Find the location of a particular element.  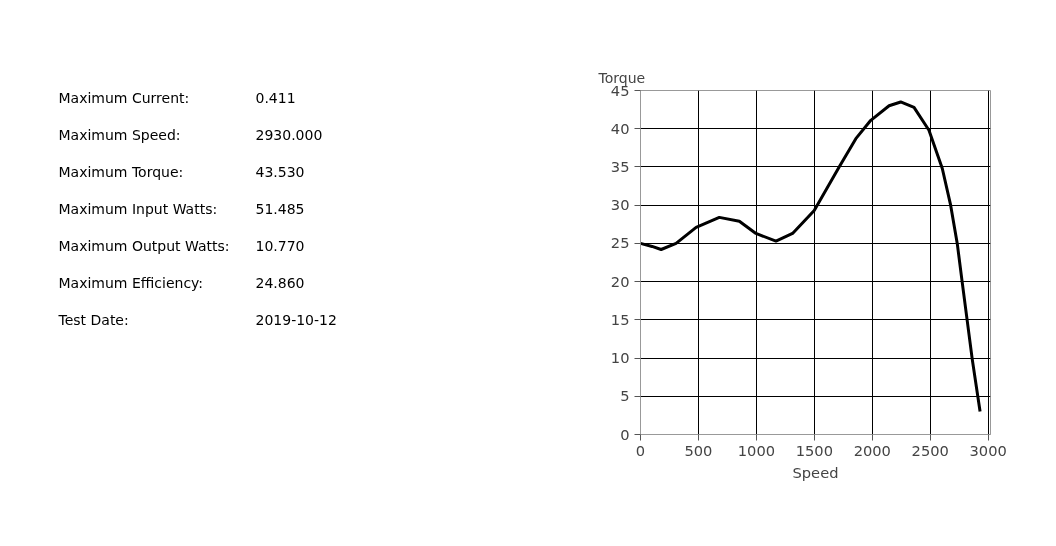

y-tick-label: 30 is located at coordinates (620, 205).